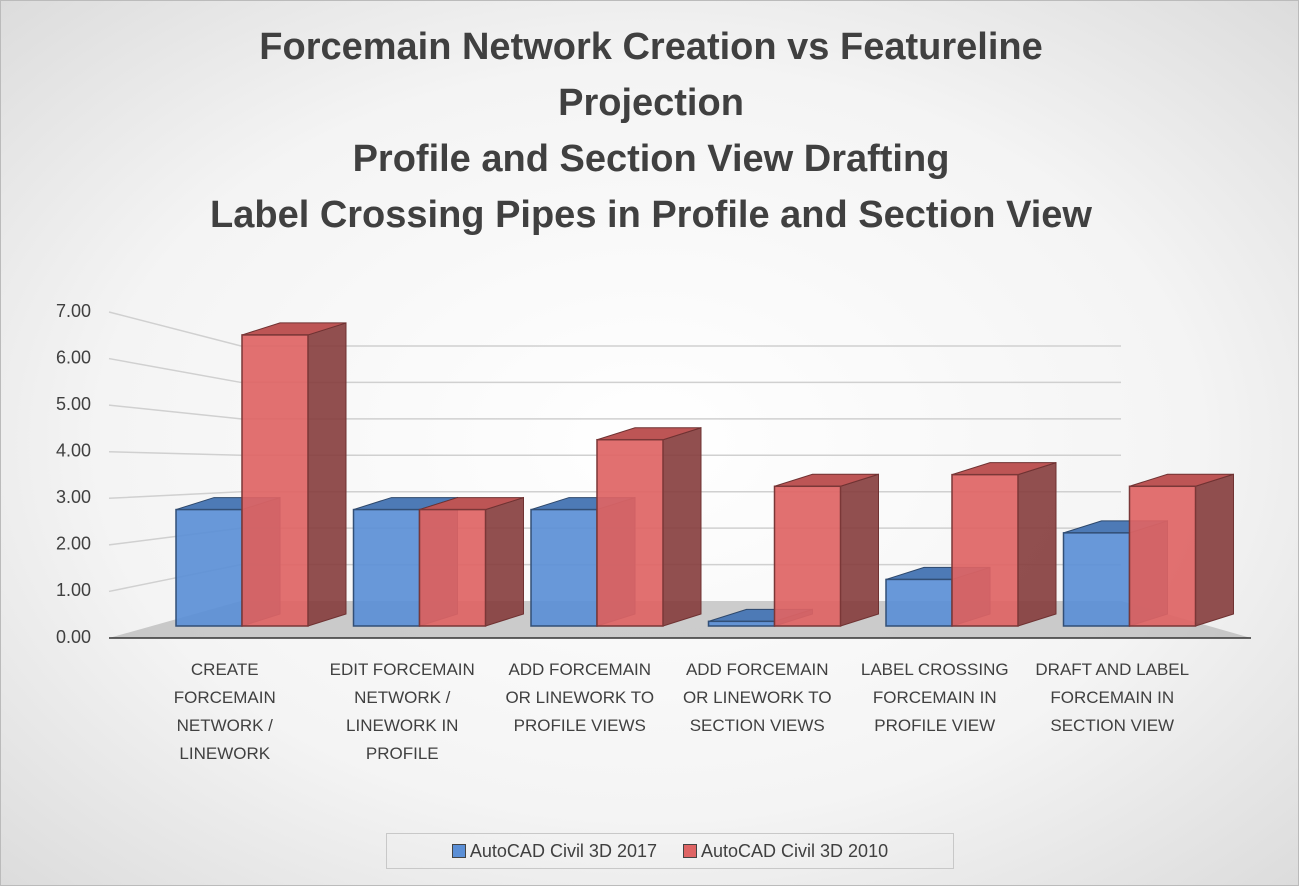  What do you see at coordinates (934, 697) in the screenshot?
I see `x-tick-label: LABEL CROSSING FORCEMAIN IN PROFILE VIEW` at bounding box center [934, 697].